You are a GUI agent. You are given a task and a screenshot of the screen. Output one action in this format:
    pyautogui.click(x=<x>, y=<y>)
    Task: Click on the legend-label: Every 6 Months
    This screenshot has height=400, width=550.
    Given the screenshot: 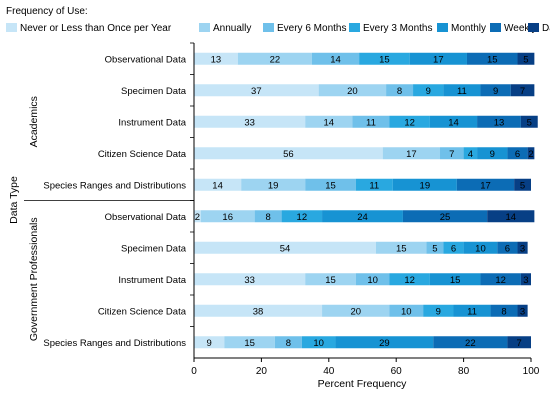 What is the action you would take?
    pyautogui.click(x=311, y=28)
    